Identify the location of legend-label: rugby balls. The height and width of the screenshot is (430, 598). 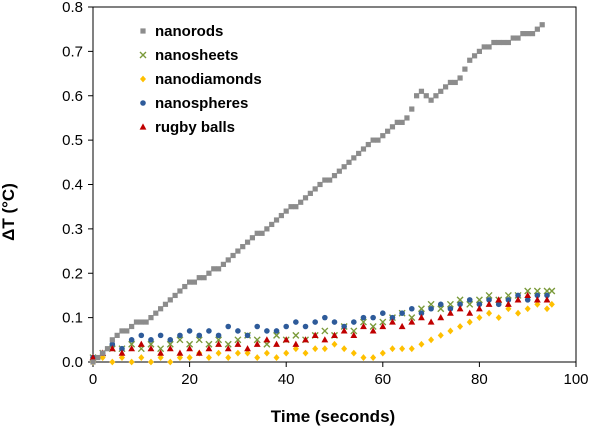
(195, 127).